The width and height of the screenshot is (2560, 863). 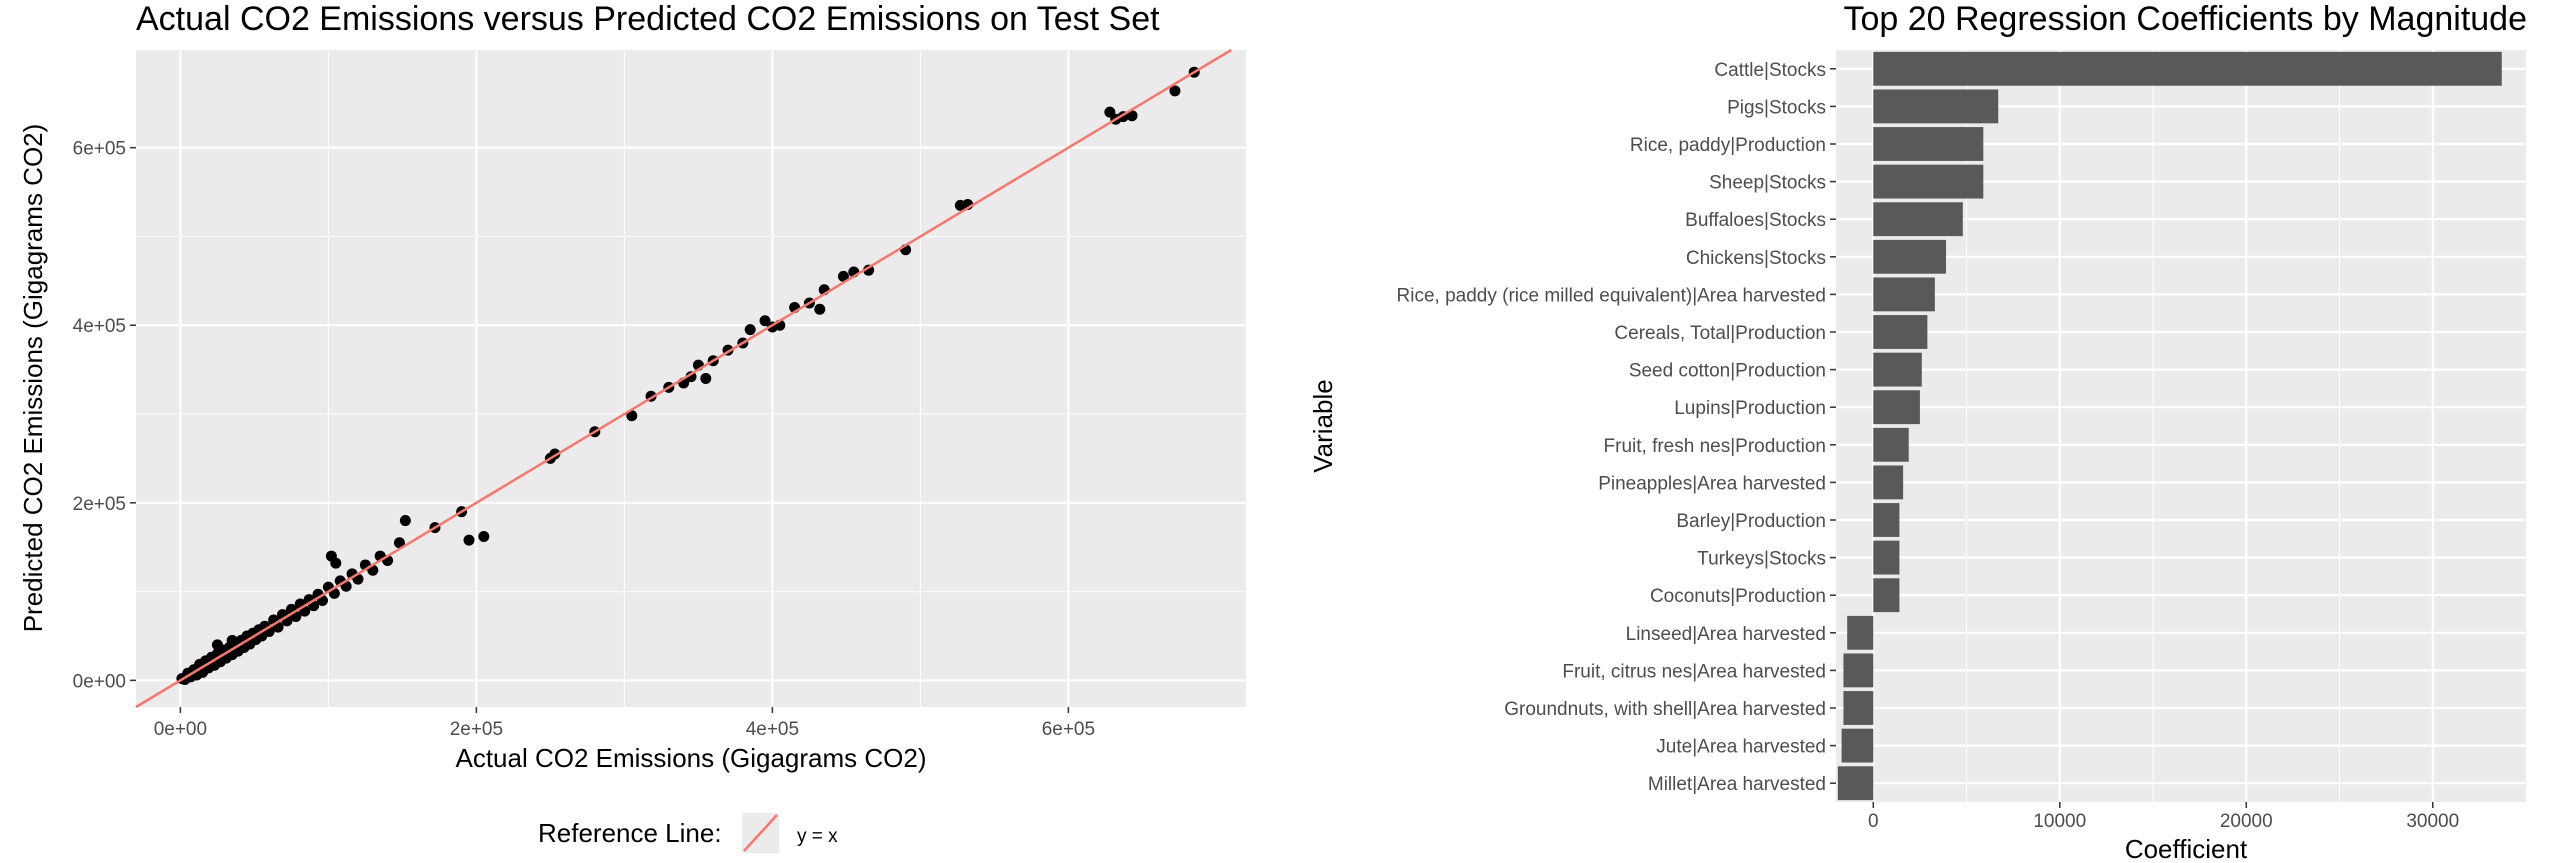 What do you see at coordinates (2163, 817) in the screenshot?
I see `bar-x-axis: 0 10000 20000 30000` at bounding box center [2163, 817].